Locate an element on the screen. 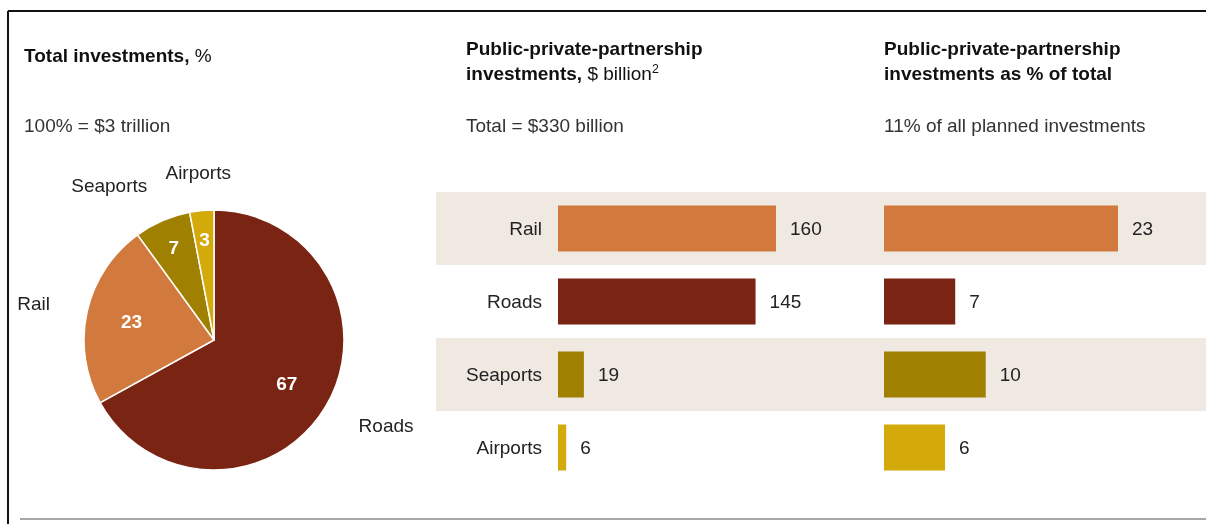 This screenshot has width=1206, height=524. chart-title: Public-private-partnership investments, $ billion$^{2}$ is located at coordinates (584, 61).